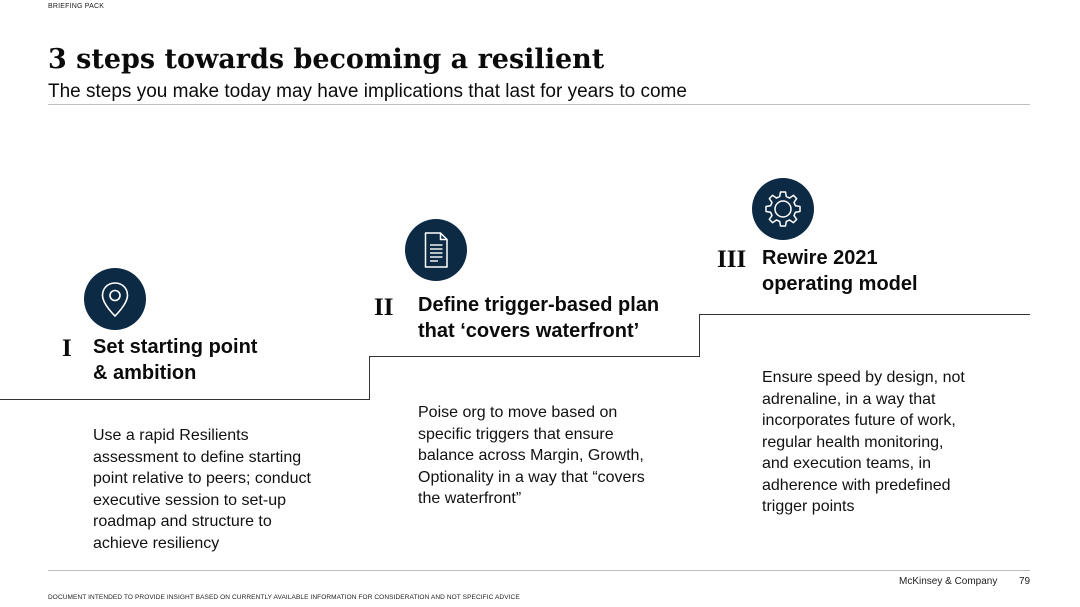 This screenshot has width=1080, height=607. Describe the element at coordinates (67, 348) in the screenshot. I see `step-1-numeral: I` at that location.